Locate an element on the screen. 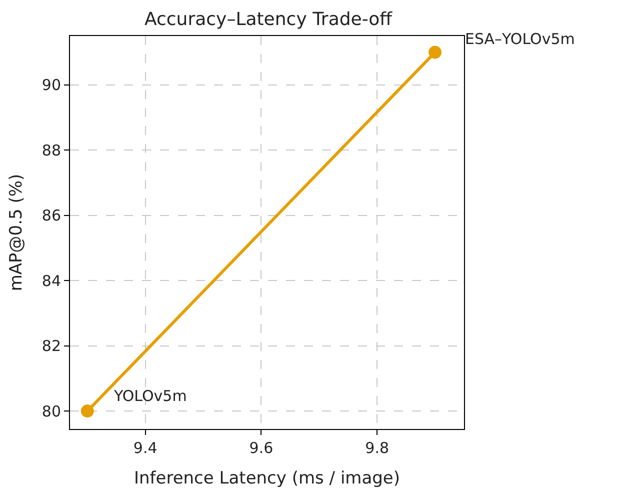 This screenshot has width=624, height=496. x-tick-label: 9.8 is located at coordinates (377, 448).